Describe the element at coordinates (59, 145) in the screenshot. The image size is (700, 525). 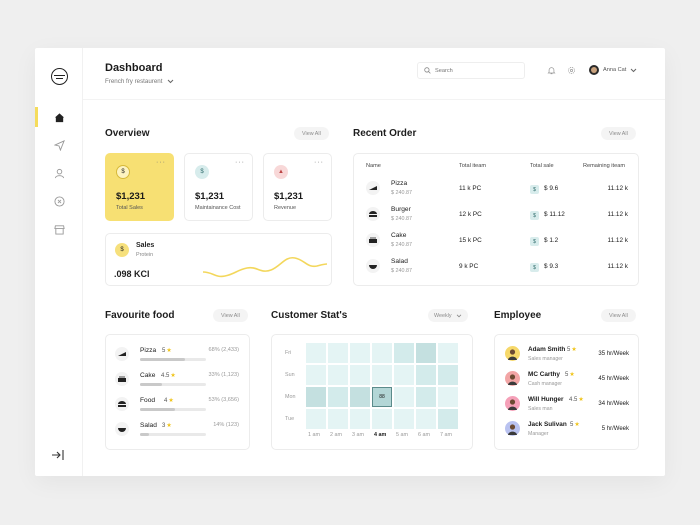
I see `send-icon` at that location.